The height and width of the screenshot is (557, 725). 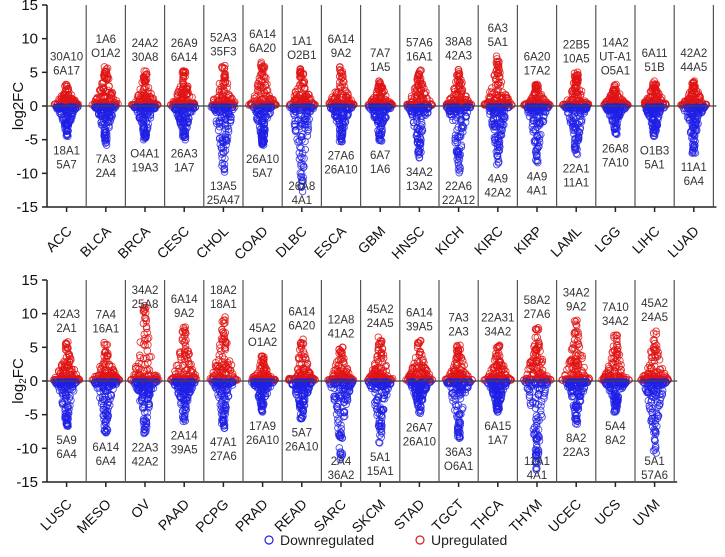 What do you see at coordinates (66, 165) in the screenshot?
I see `gene-label-bottom: 5A7` at bounding box center [66, 165].